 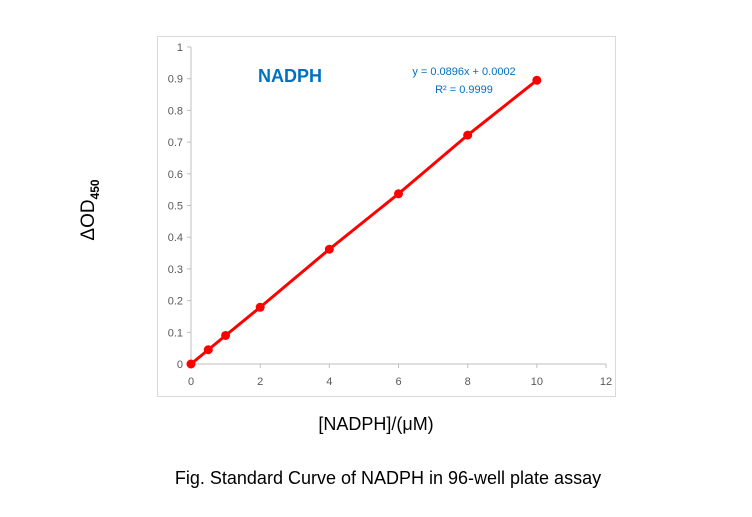 I want to click on y-tick-label: 1, so click(x=180, y=48).